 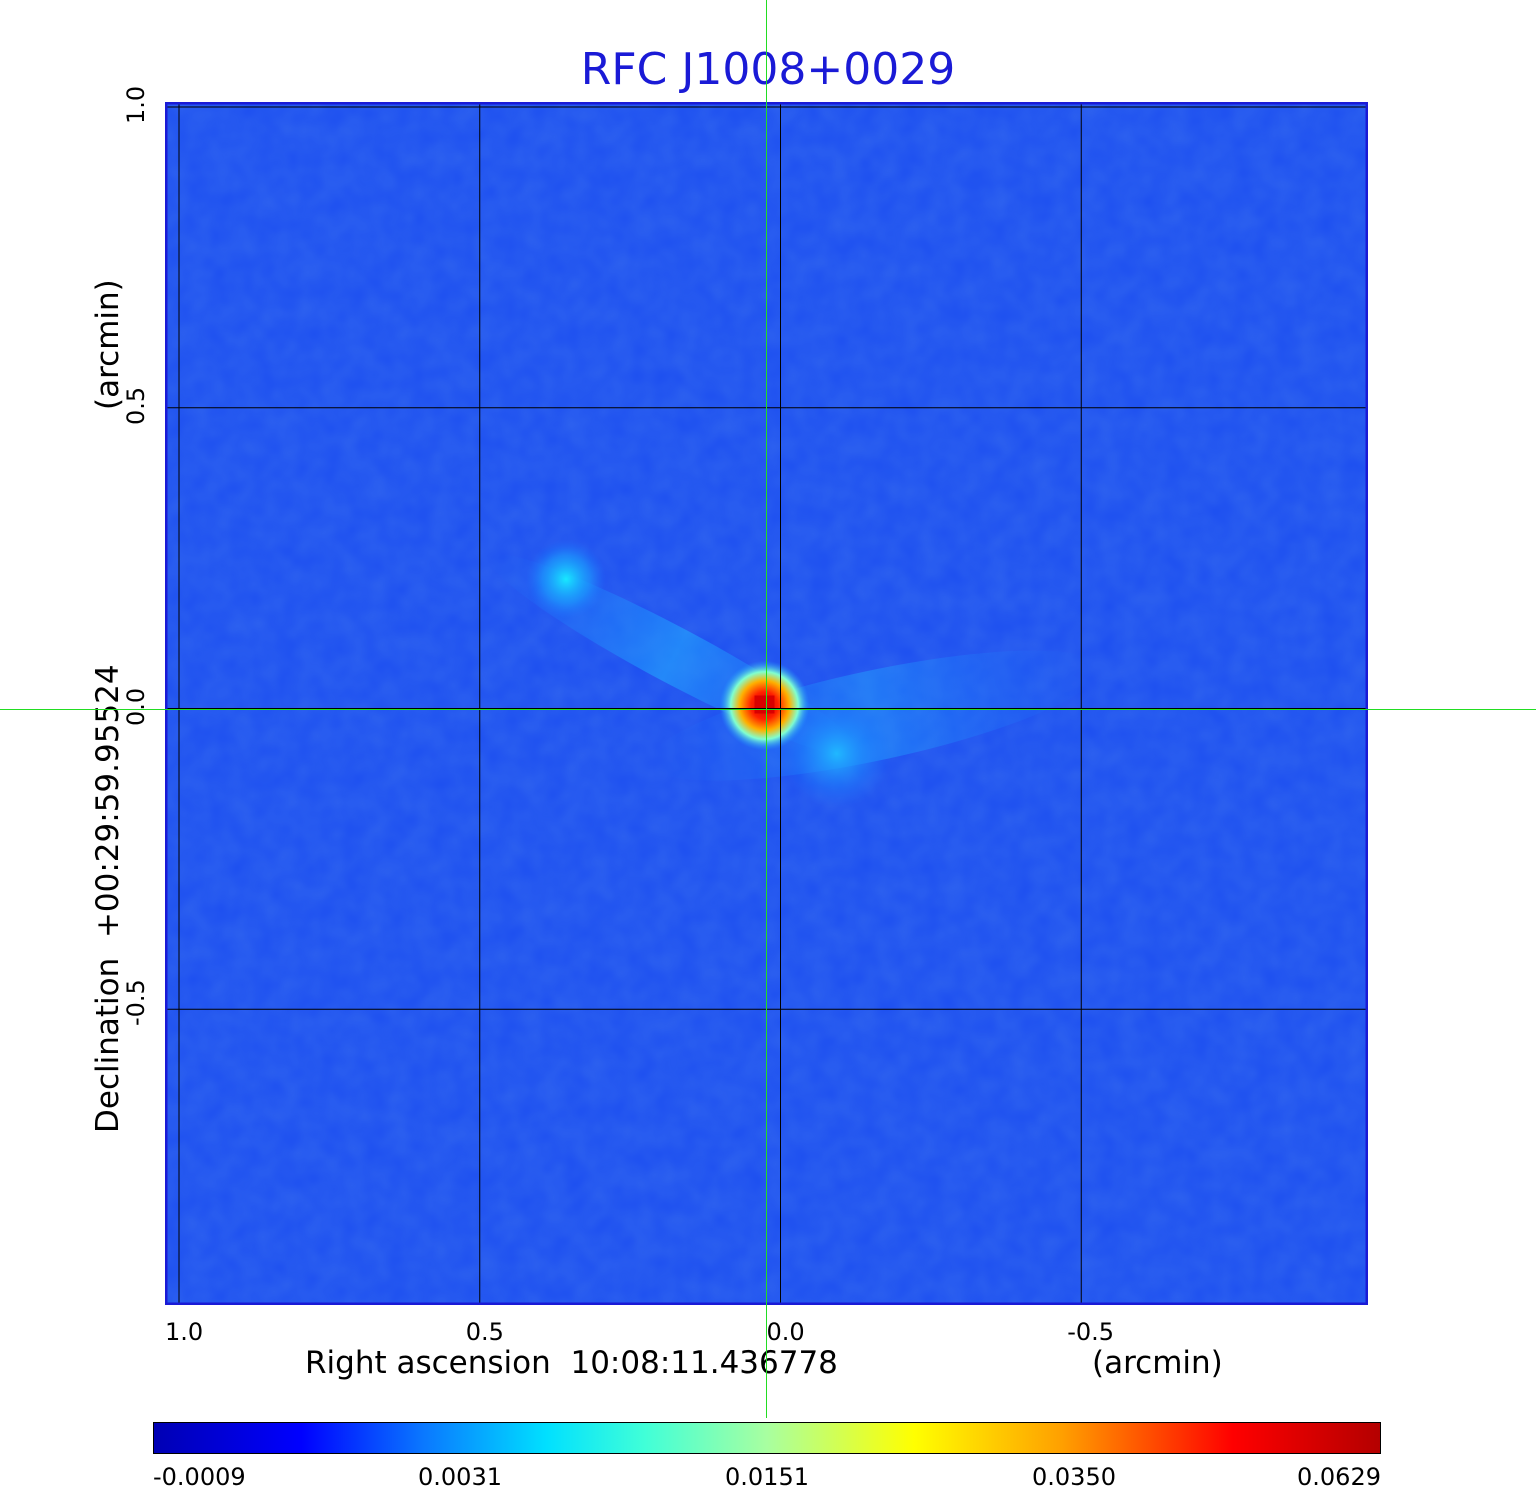 What do you see at coordinates (571, 1363) in the screenshot?
I see `x-axis-label: Right ascension 10:08:11.436778` at bounding box center [571, 1363].